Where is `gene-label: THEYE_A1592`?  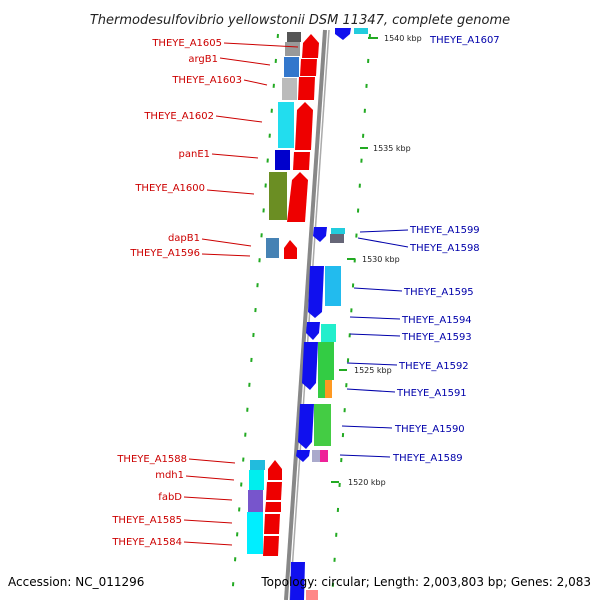
gene-label: THEYE_A1592 is located at coordinates (433, 366).